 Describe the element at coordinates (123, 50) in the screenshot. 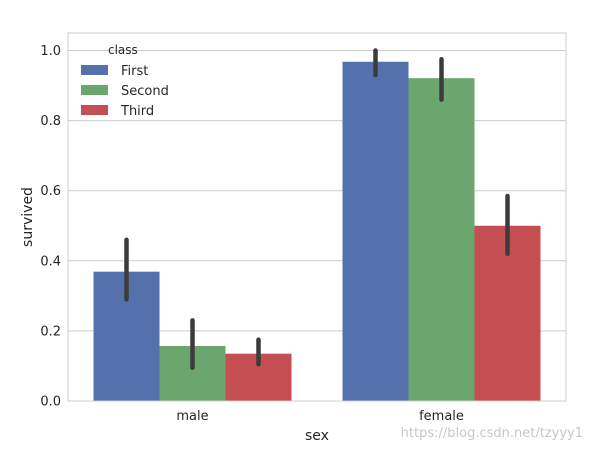

I see `legend-title: class` at that location.